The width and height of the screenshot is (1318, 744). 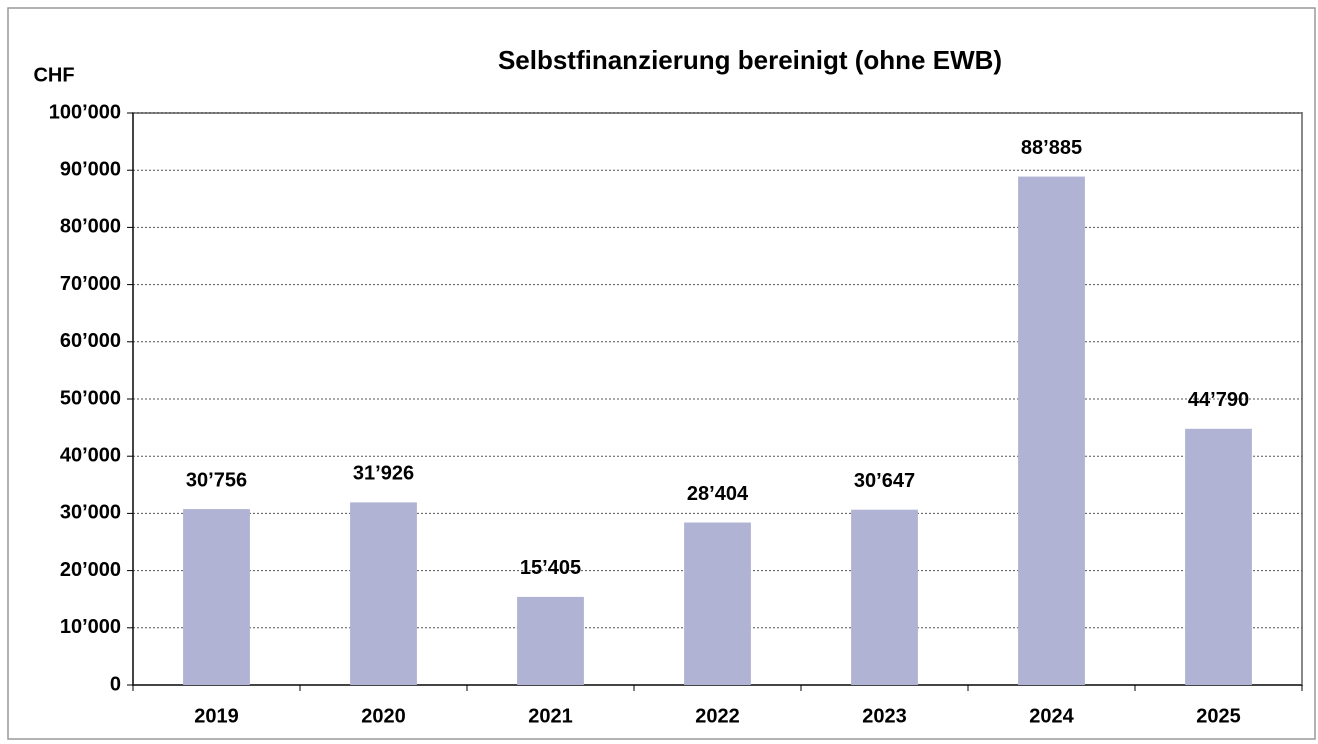 I want to click on y-tick-label: 100’000, so click(x=85, y=112).